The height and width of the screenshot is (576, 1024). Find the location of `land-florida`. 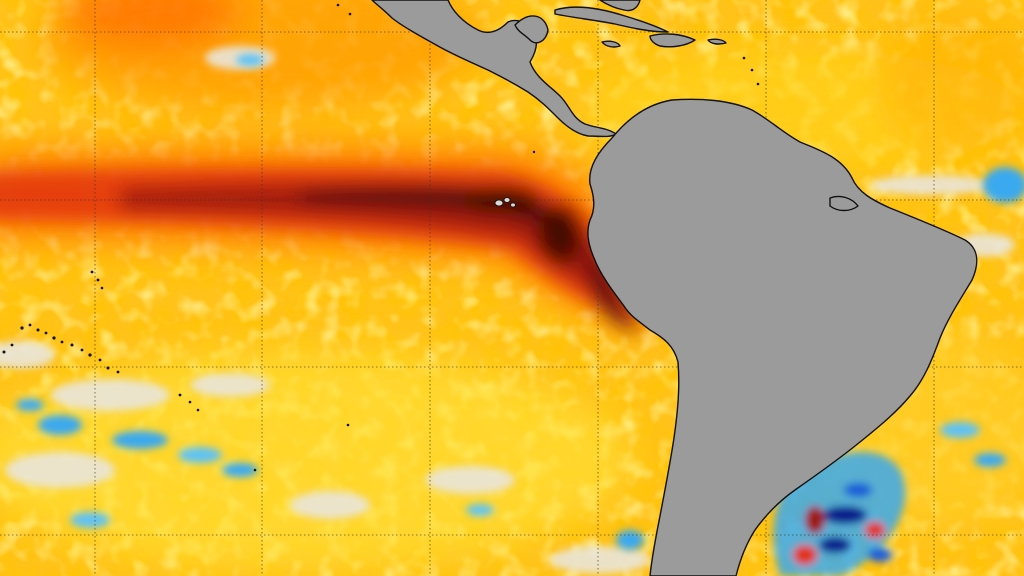

land-florida is located at coordinates (620, 6).